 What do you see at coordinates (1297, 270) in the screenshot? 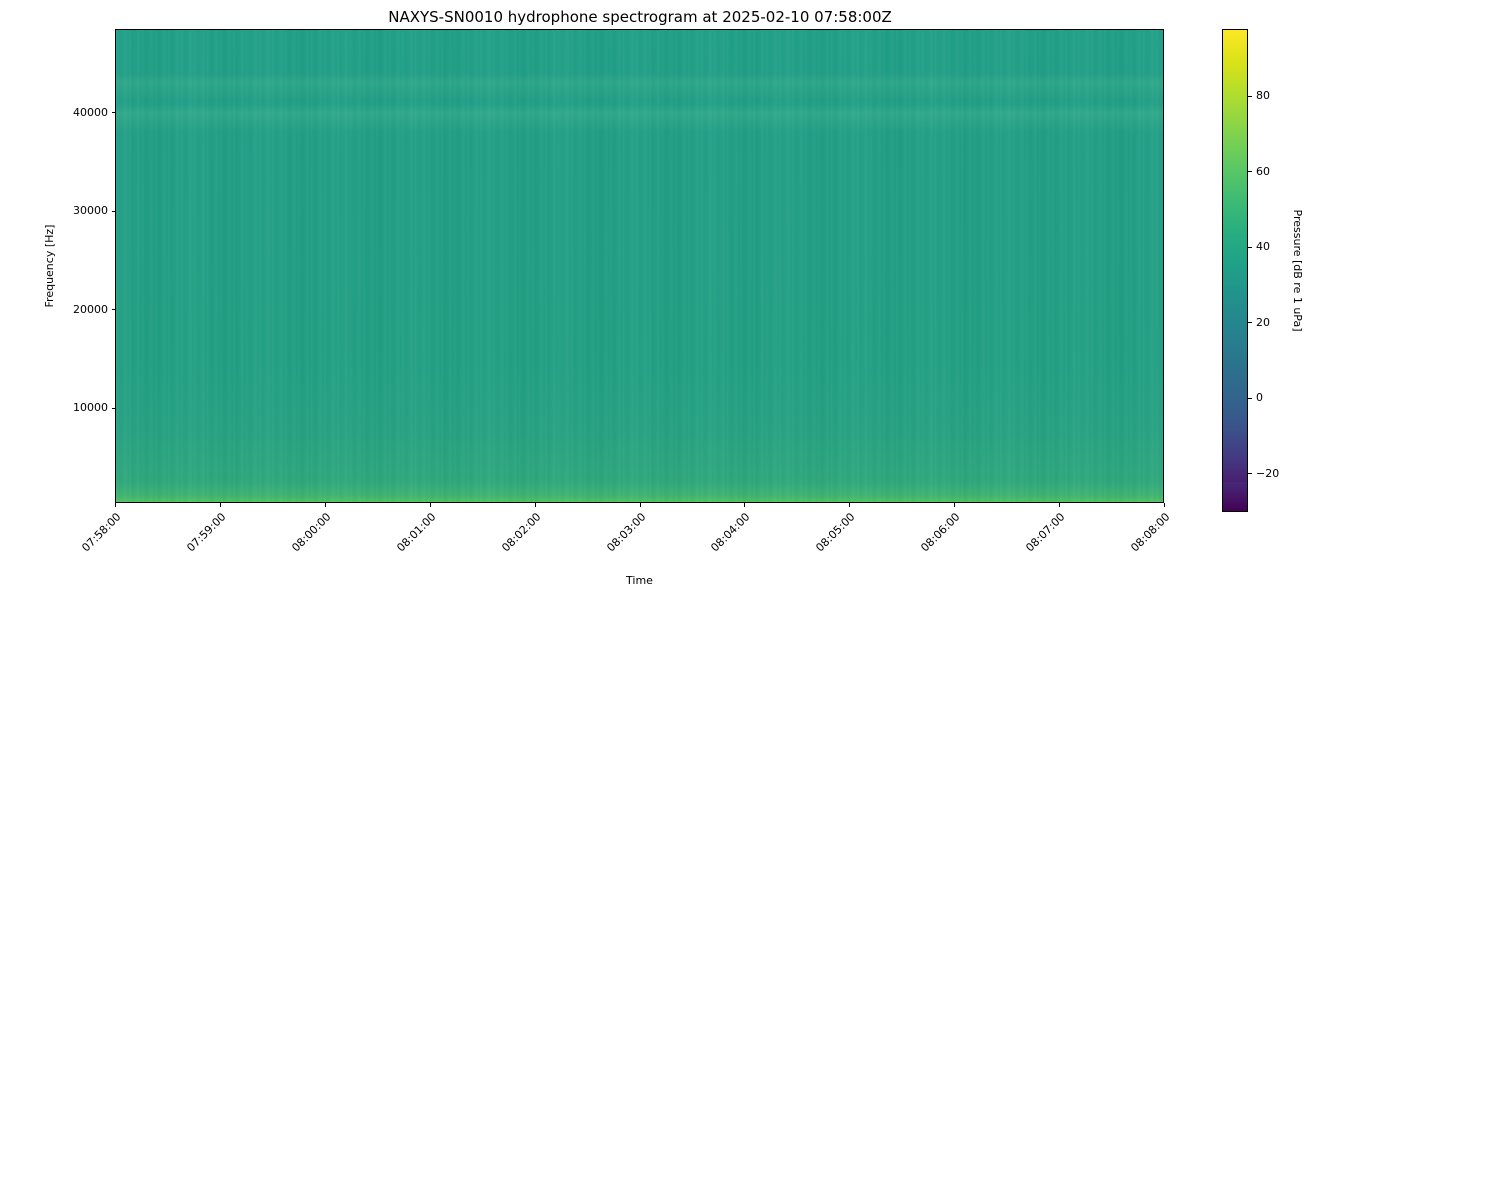
I see `colorbar-label: Pressure [dB re 1 uPa]` at bounding box center [1297, 270].